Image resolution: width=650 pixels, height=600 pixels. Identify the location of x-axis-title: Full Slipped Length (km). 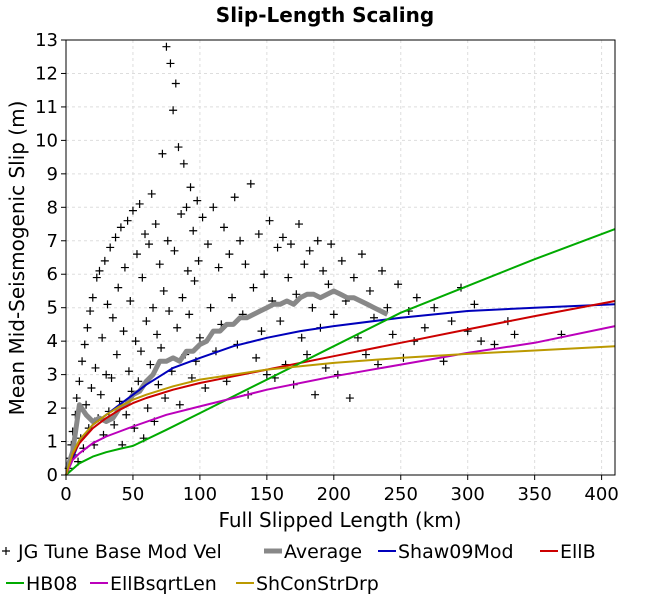
(339, 520).